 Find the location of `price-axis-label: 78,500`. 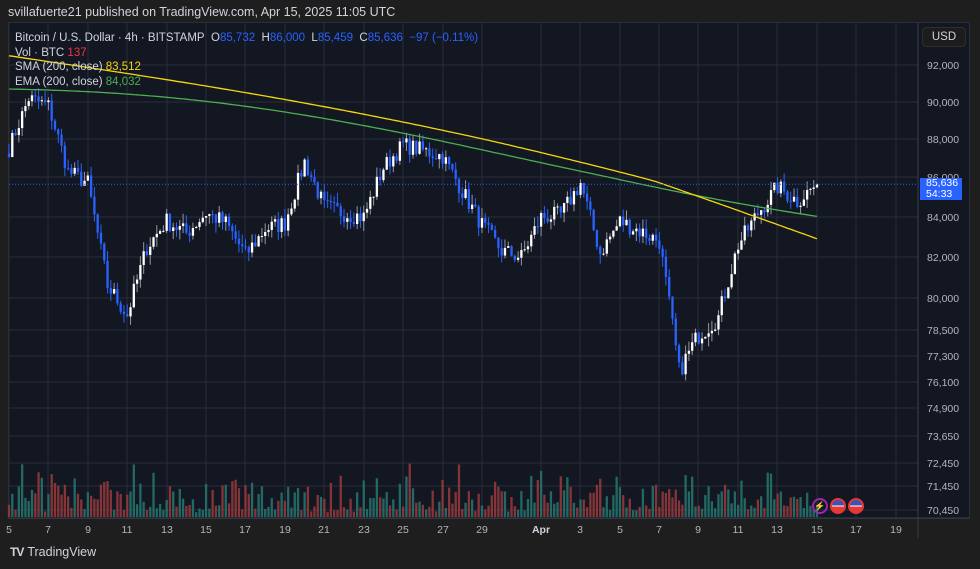

price-axis-label: 78,500 is located at coordinates (943, 331).